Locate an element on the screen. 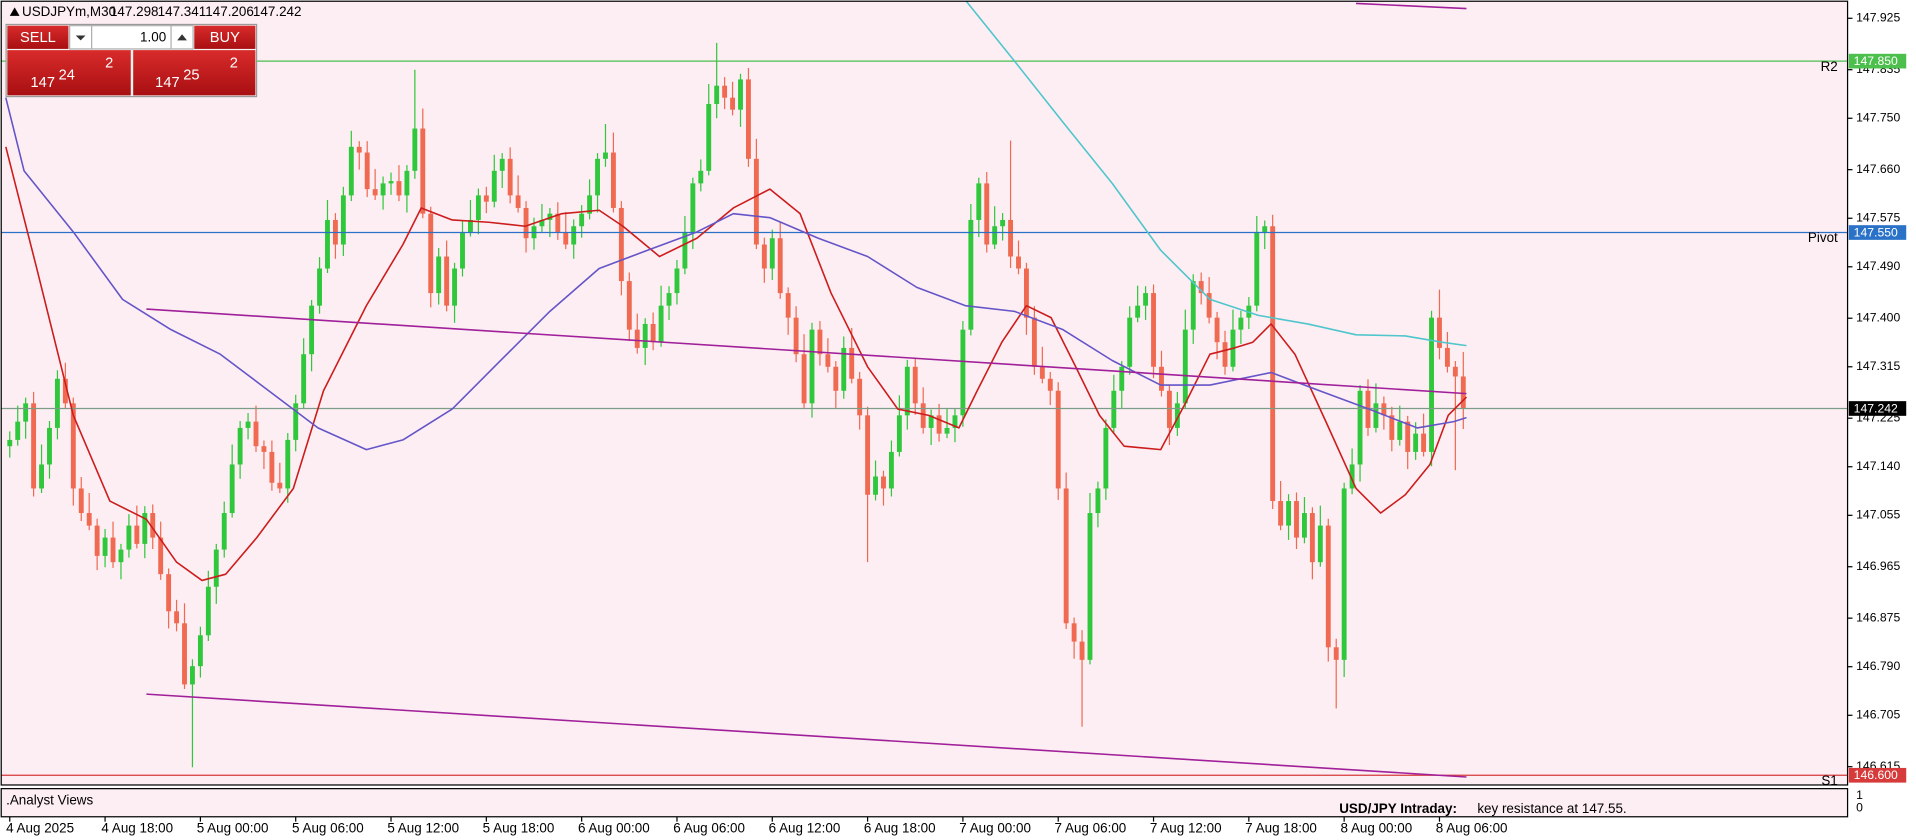 Image resolution: width=1916 pixels, height=840 pixels. sell-label: SELL is located at coordinates (38, 38).